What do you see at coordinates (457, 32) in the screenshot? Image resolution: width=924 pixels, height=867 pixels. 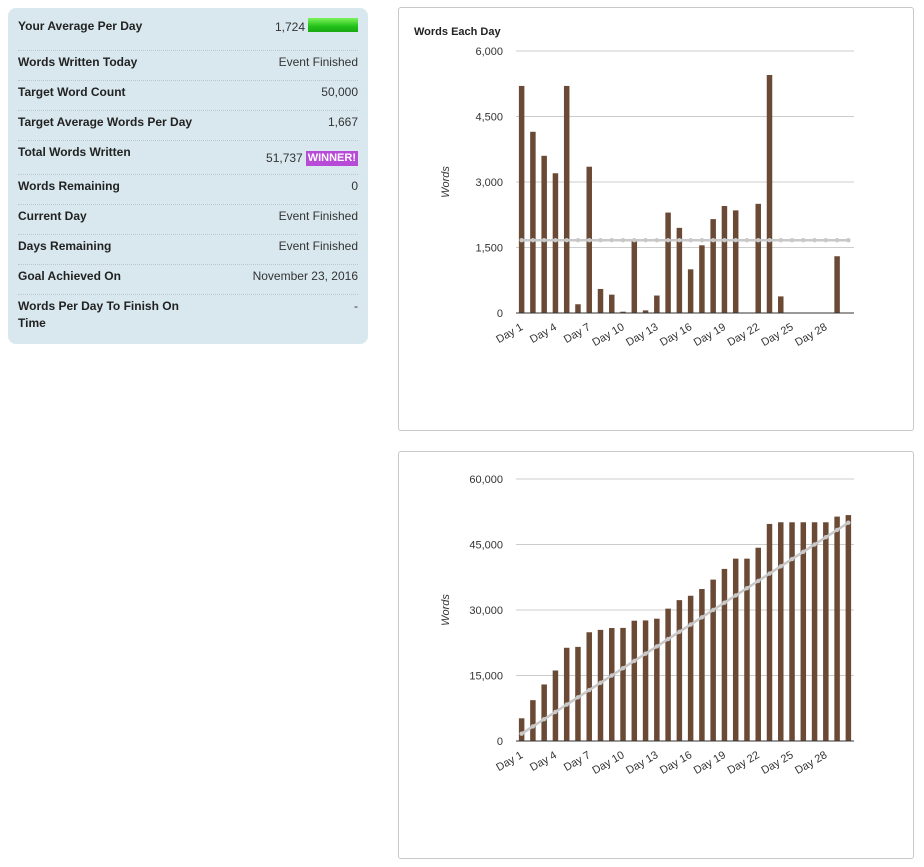 I see `chart-title: Words Each Day` at bounding box center [457, 32].